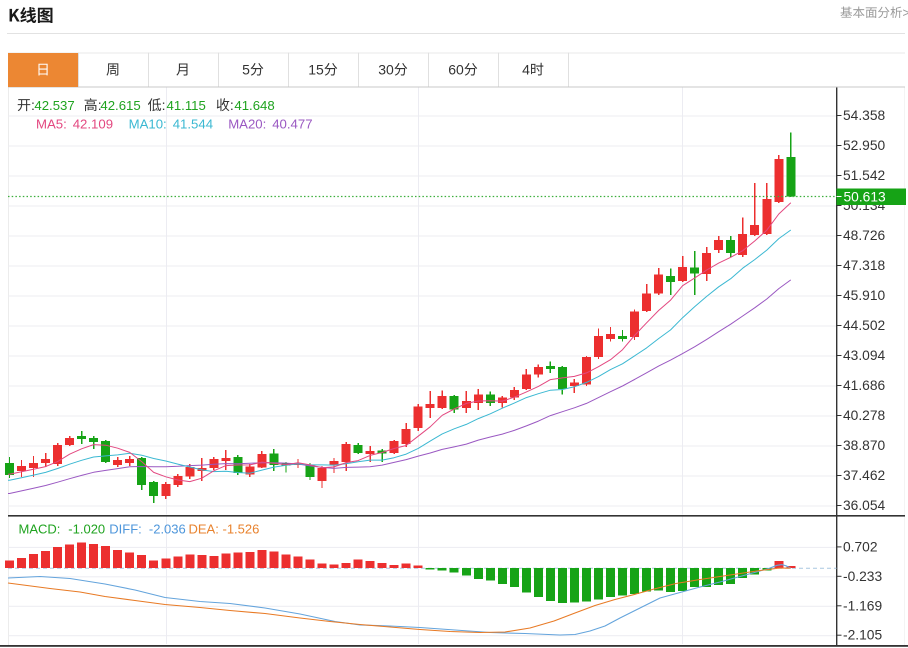 Image resolution: width=908 pixels, height=648 pixels. I want to click on svg-text: 36.054, so click(864, 505).